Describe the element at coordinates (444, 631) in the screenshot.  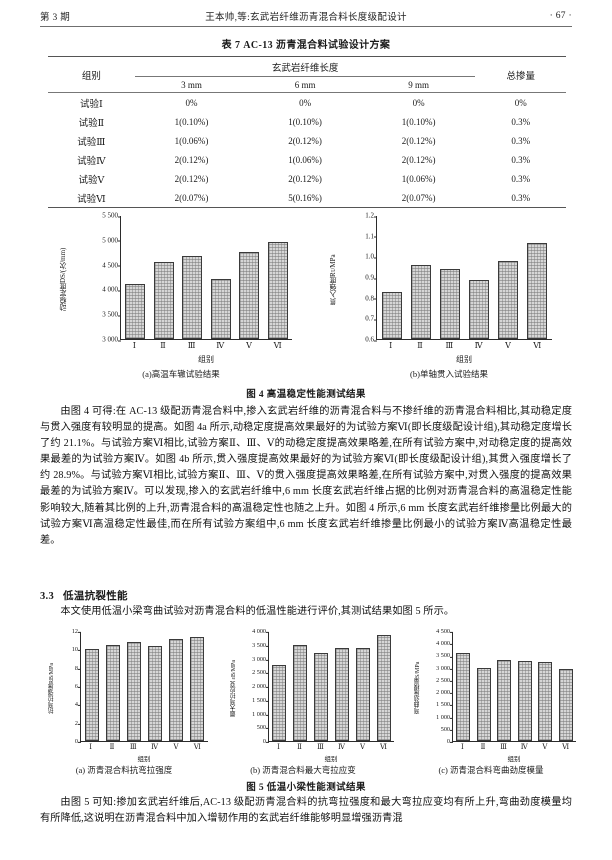
I see `chart-y-tick-label: 4 500` at that location.